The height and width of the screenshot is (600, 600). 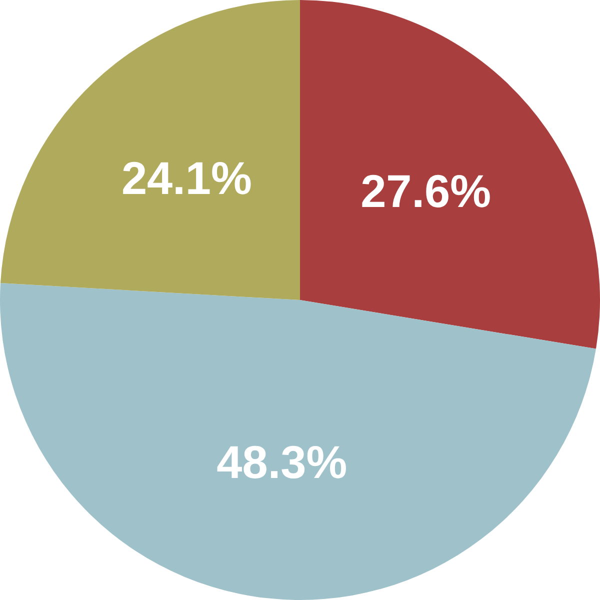 I want to click on data-label: 24.1%, so click(x=186, y=178).